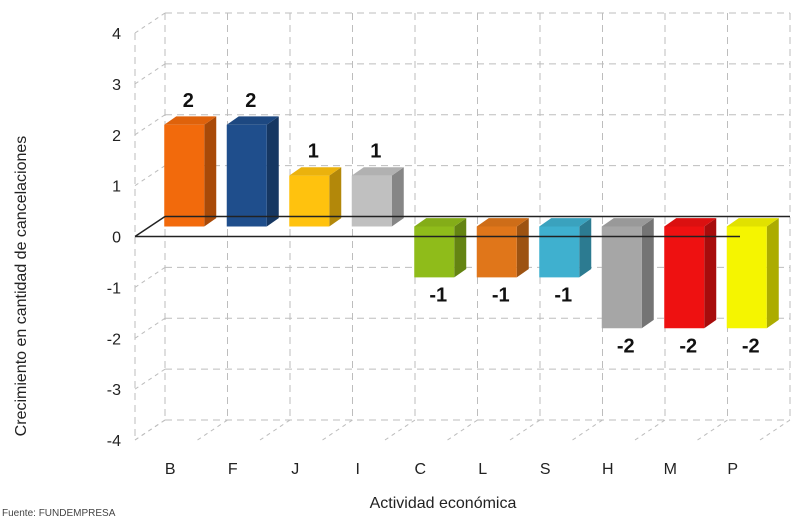 The height and width of the screenshot is (518, 791). Describe the element at coordinates (59, 513) in the screenshot. I see `source-note: Fuente: FUNDEMPRESA` at that location.